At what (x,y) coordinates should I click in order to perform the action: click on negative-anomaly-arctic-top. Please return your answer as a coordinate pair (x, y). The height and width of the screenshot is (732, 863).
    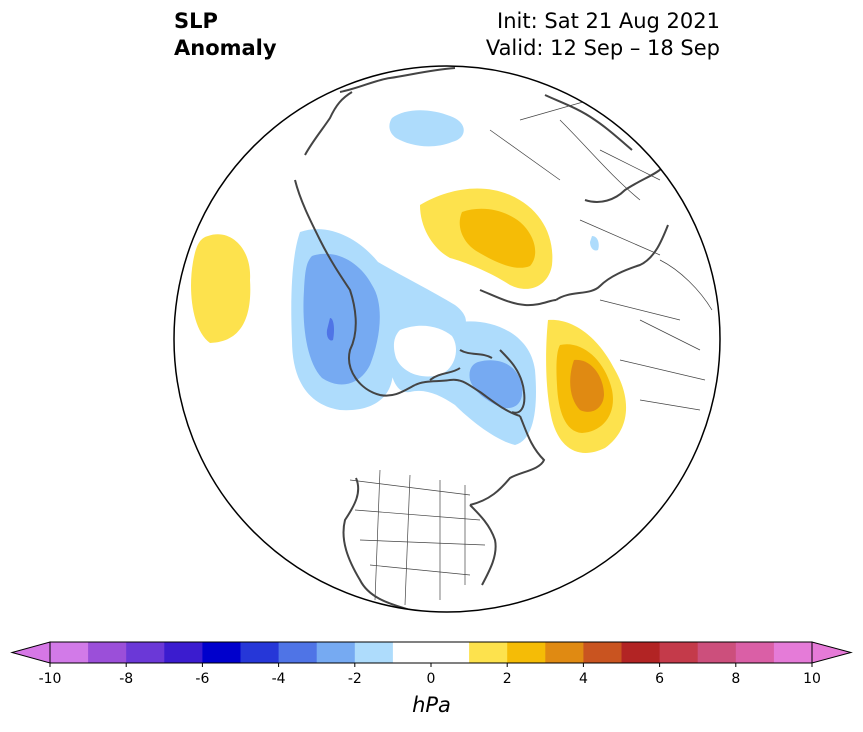
    Looking at the image, I should click on (426, 128).